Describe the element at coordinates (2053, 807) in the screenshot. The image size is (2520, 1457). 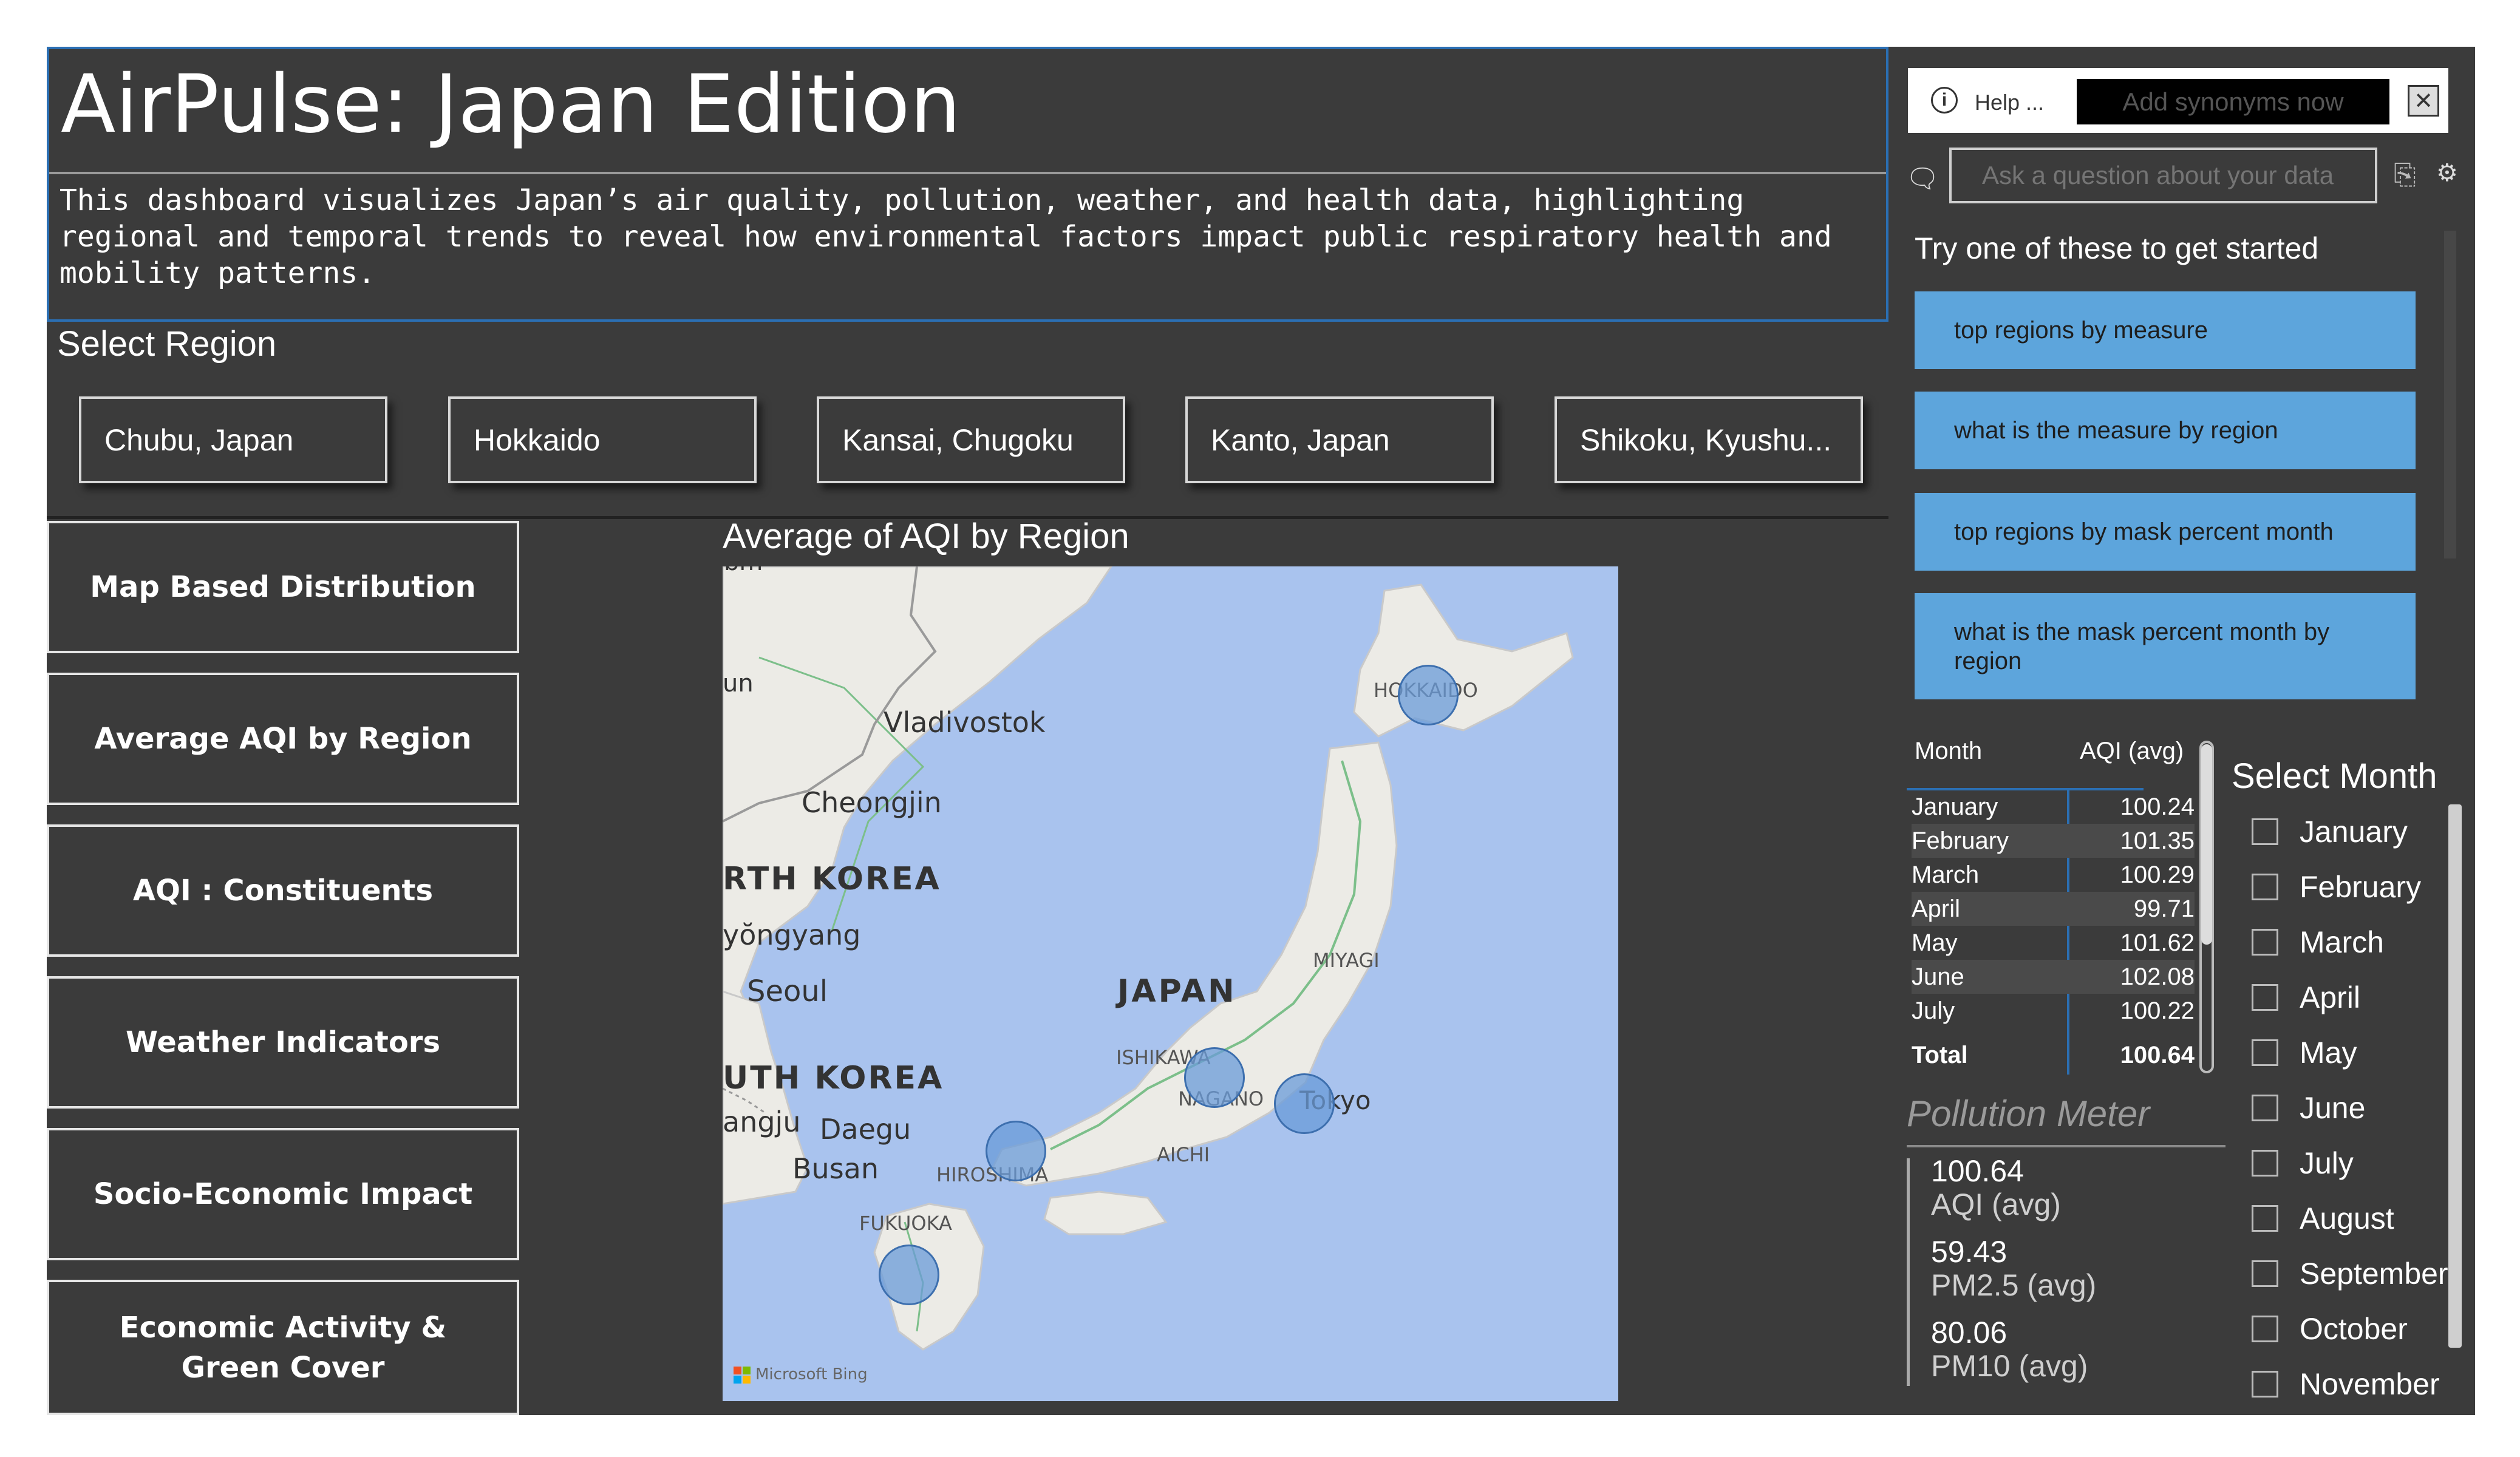
I see `table-row: January 100.24` at that location.